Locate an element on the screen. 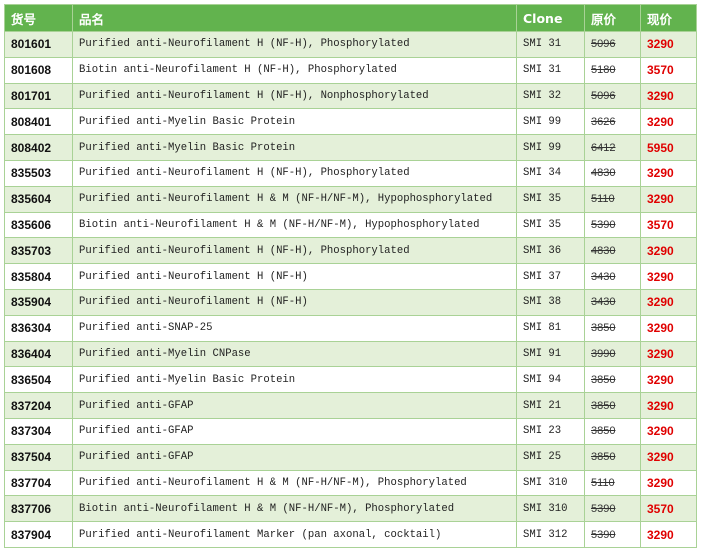 This screenshot has width=701, height=553. current-price: 5950 is located at coordinates (668, 147).